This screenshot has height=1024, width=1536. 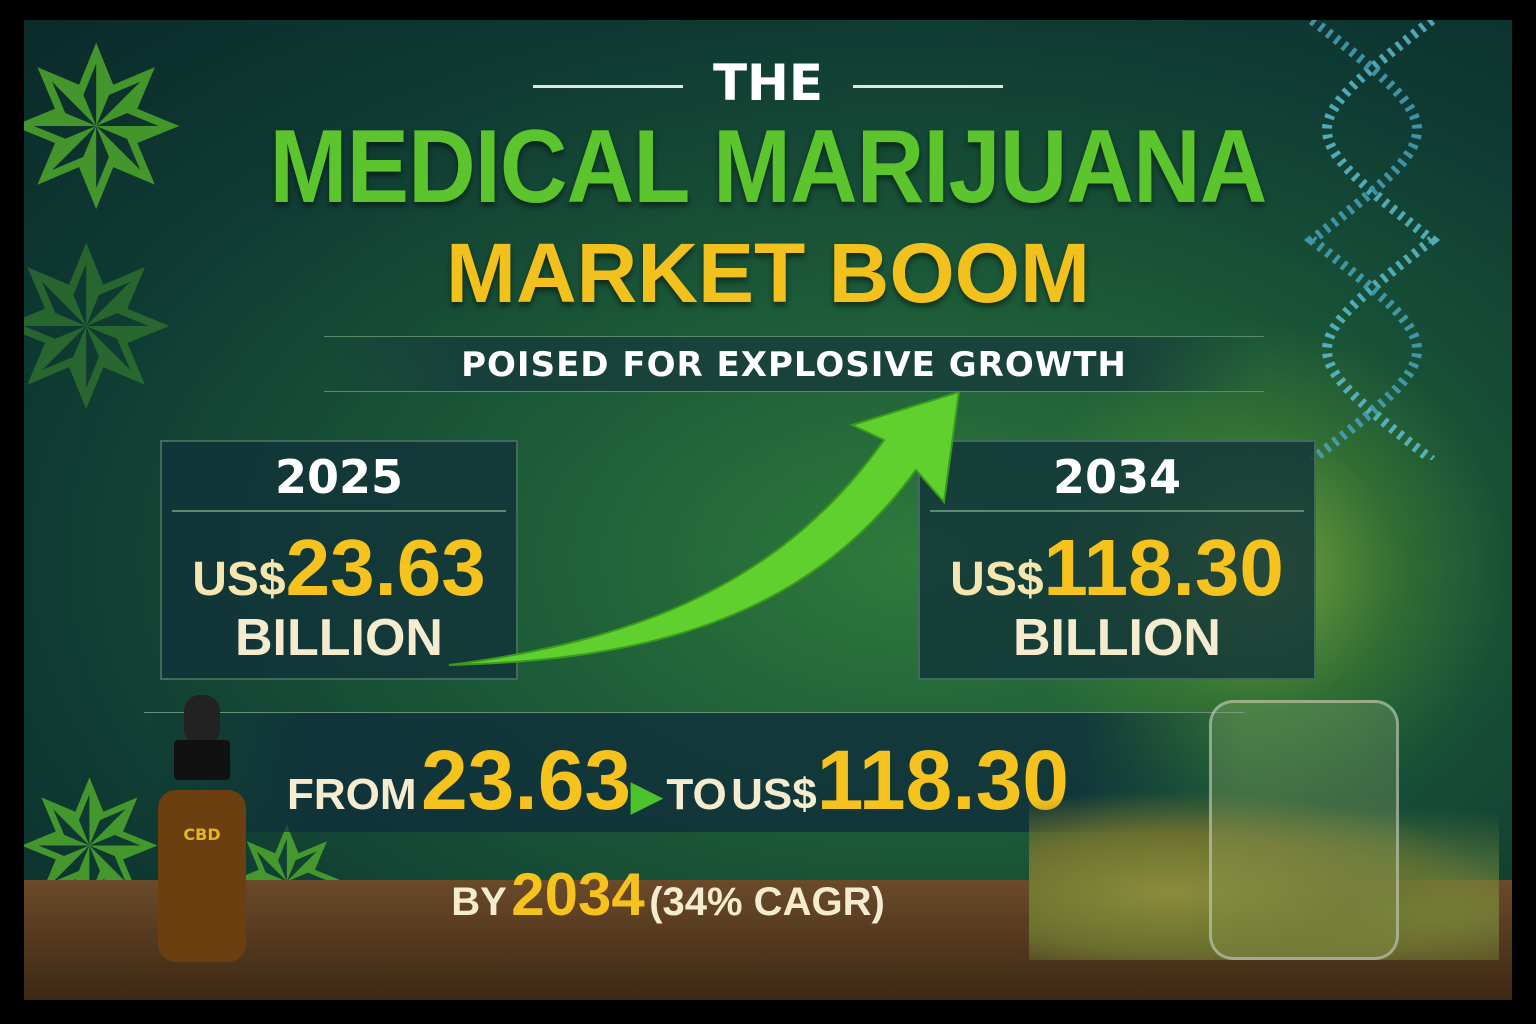 I want to click on title-secondary: MARKET BOOM, so click(x=768, y=273).